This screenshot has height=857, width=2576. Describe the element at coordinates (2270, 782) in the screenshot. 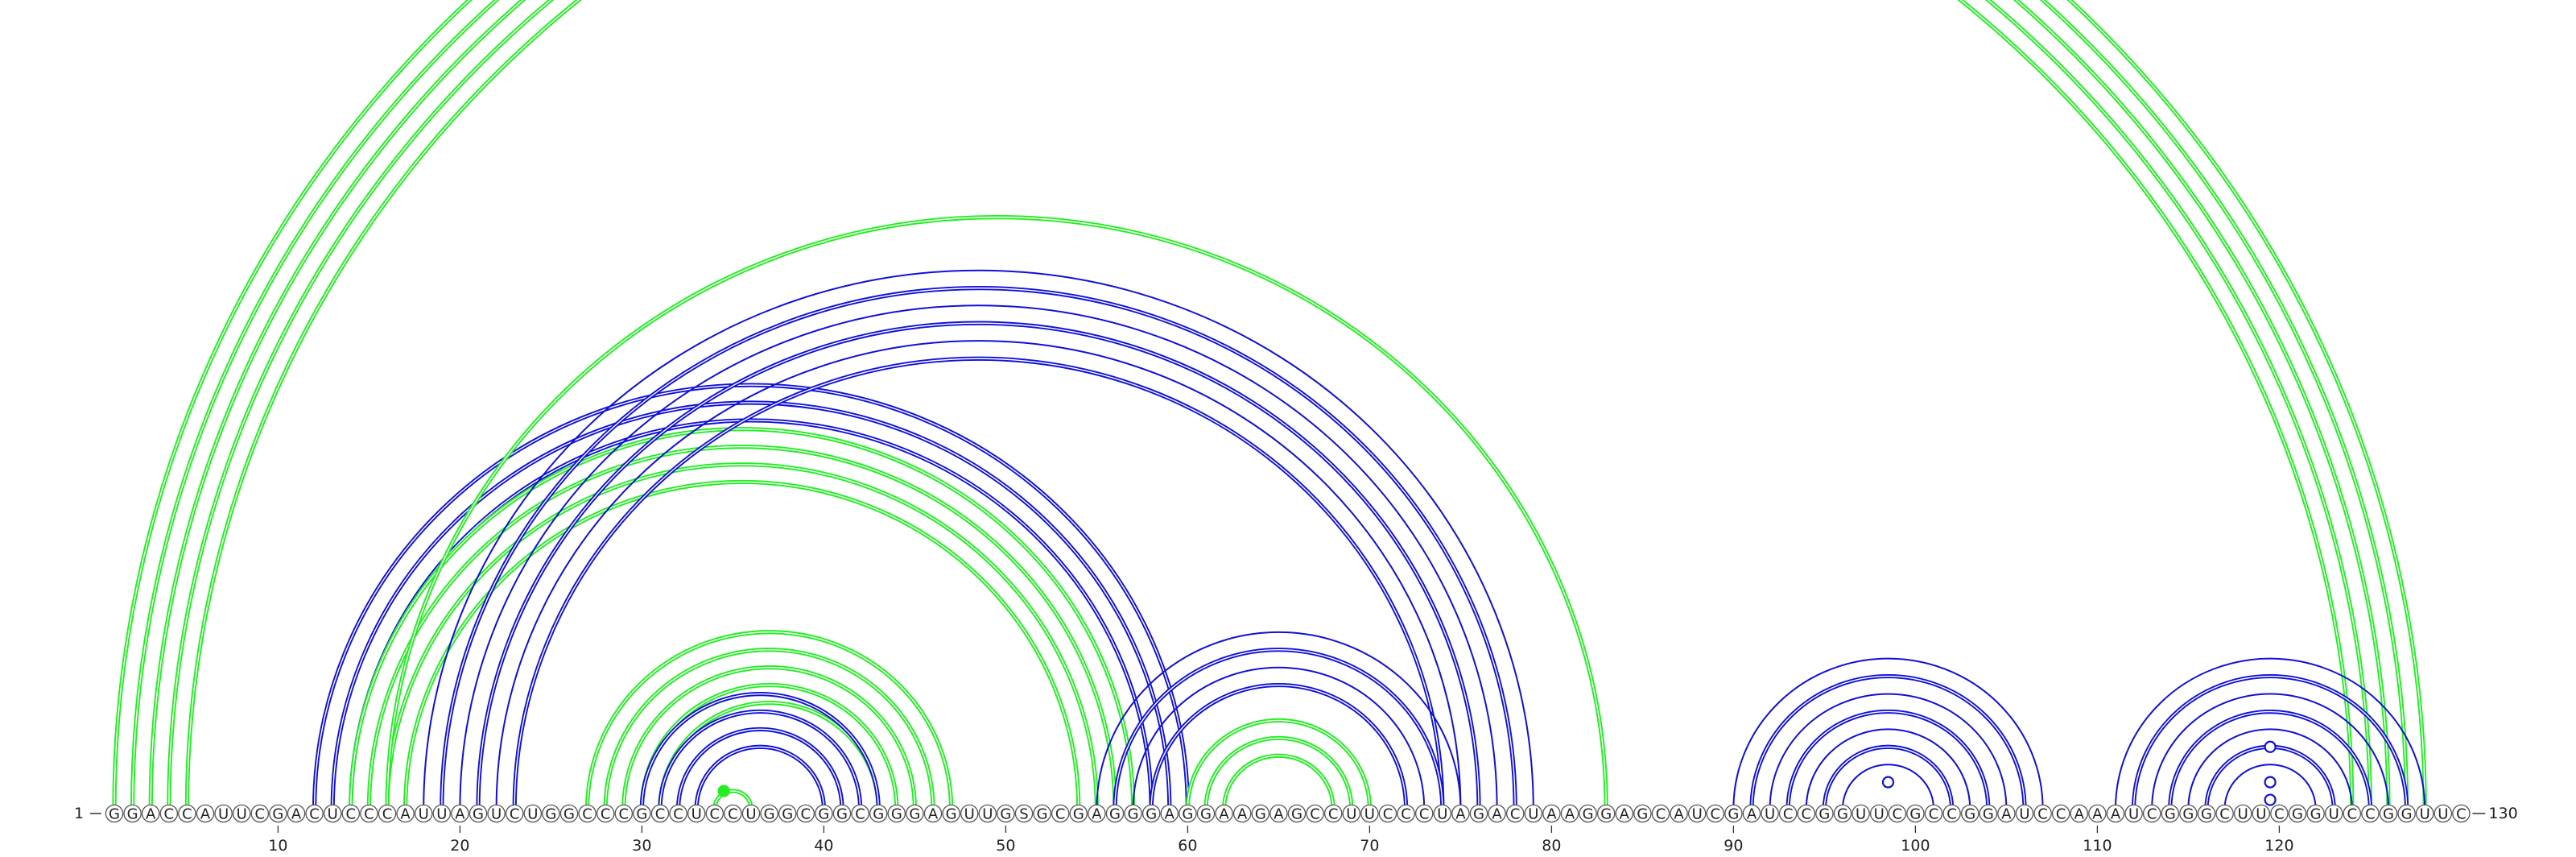

I see `arc-marker` at that location.